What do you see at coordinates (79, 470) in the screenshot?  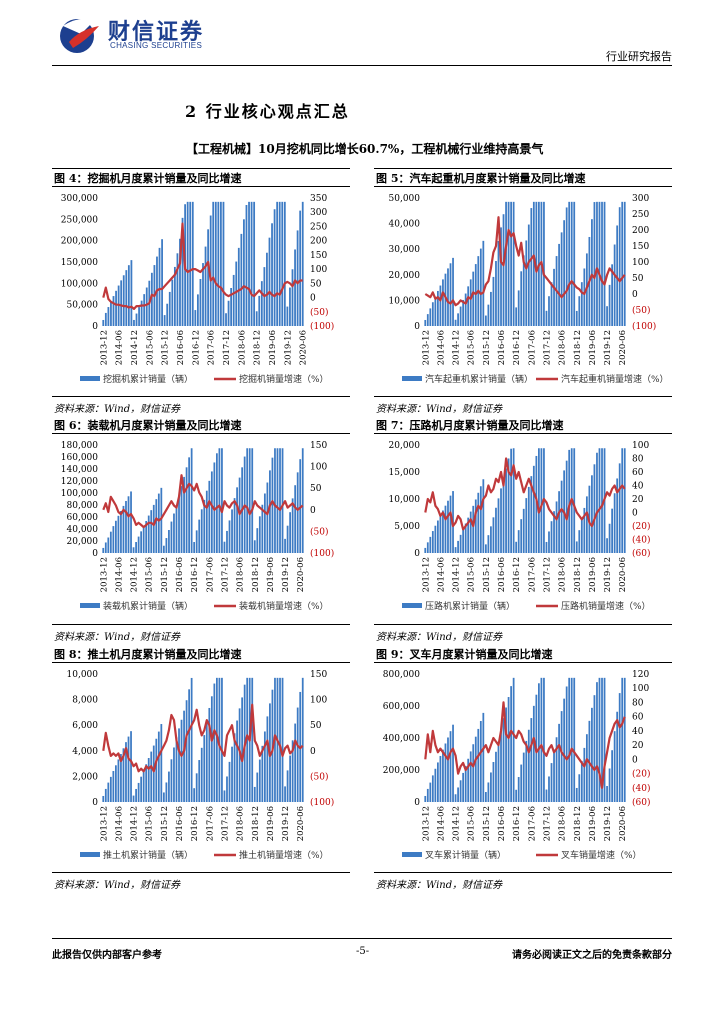 I see `left-axis-tick: 140,000` at bounding box center [79, 470].